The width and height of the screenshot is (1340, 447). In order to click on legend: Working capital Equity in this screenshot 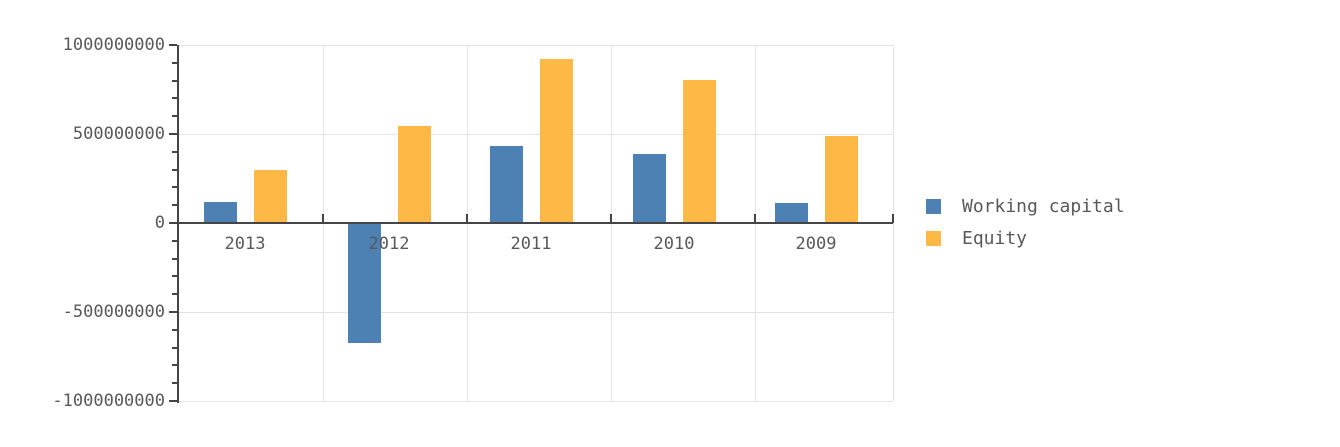, I will do `click(1026, 222)`.